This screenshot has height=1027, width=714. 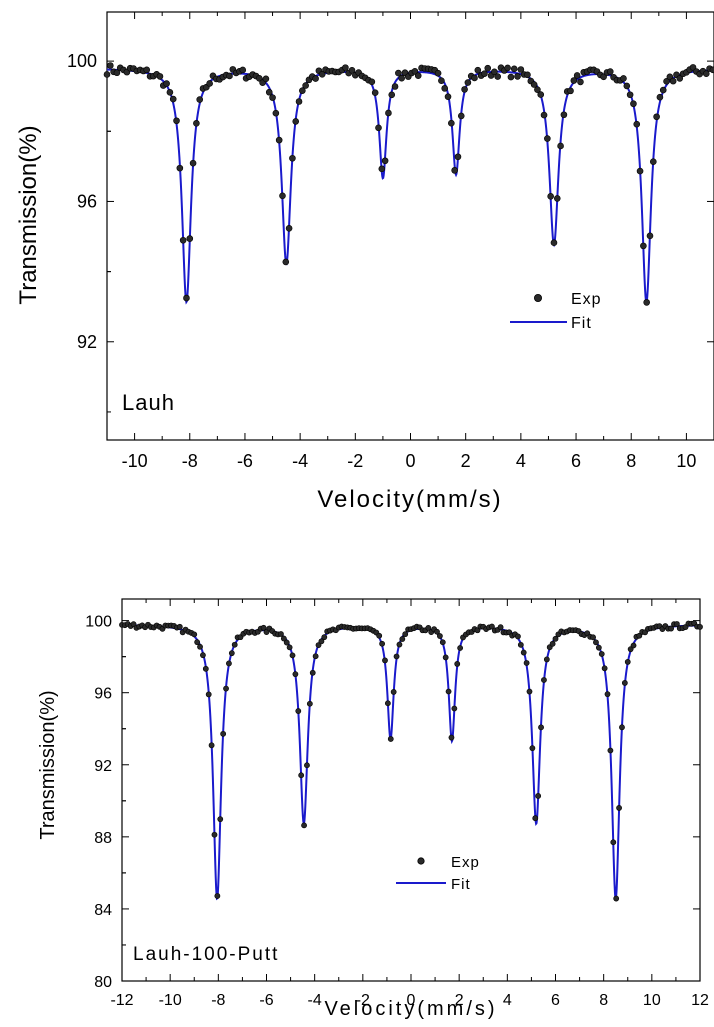 I want to click on legend-exp-marker, so click(x=421, y=861).